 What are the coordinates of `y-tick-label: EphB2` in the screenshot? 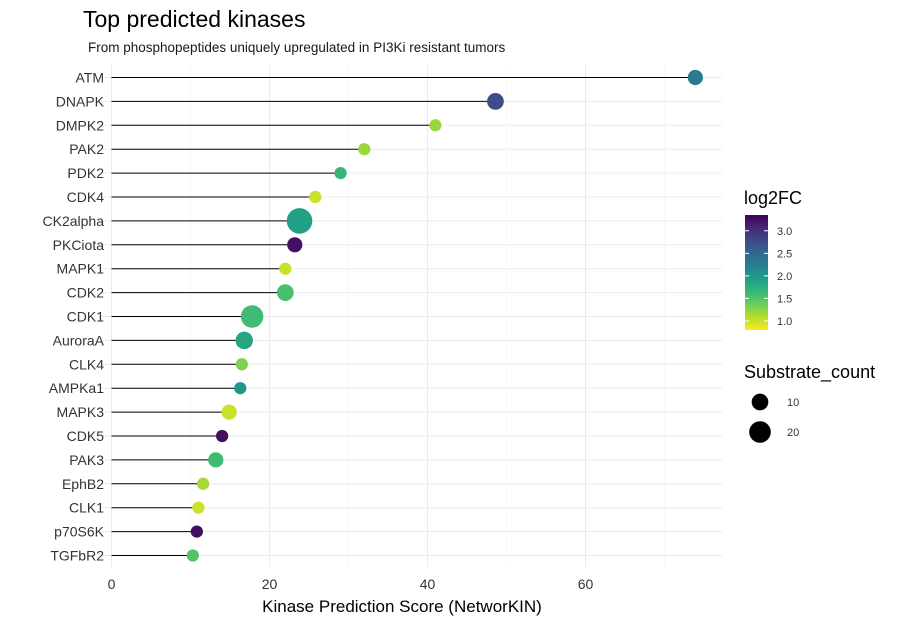 It's located at (83, 484).